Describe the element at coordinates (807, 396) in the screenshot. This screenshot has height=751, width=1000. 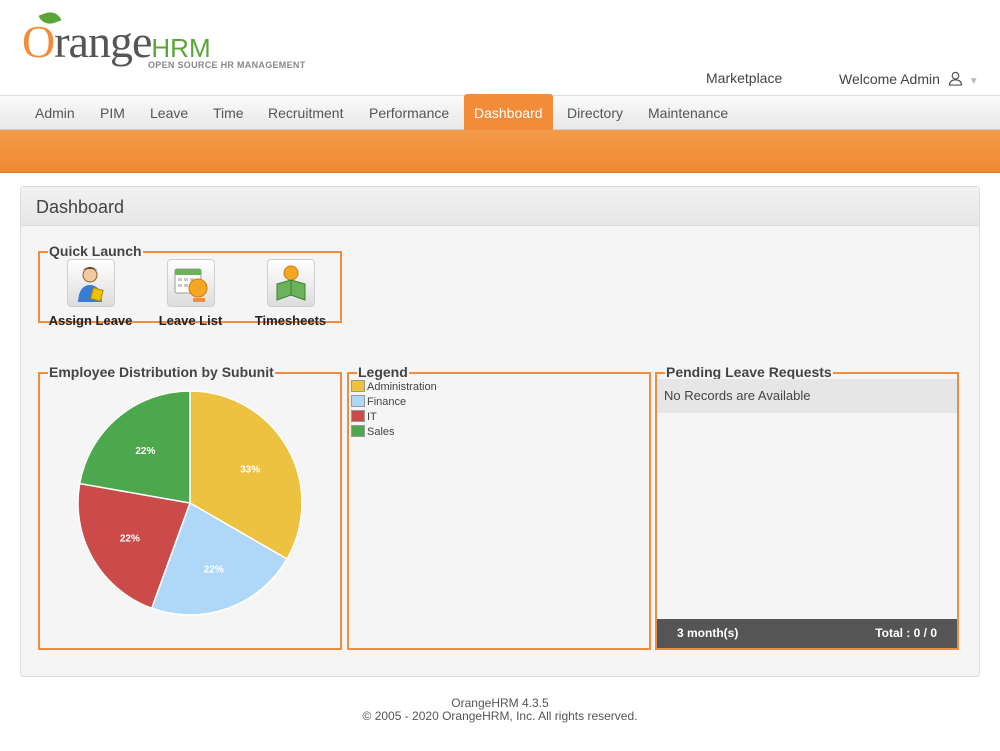
I see `no-records-message: No Records are Available` at that location.